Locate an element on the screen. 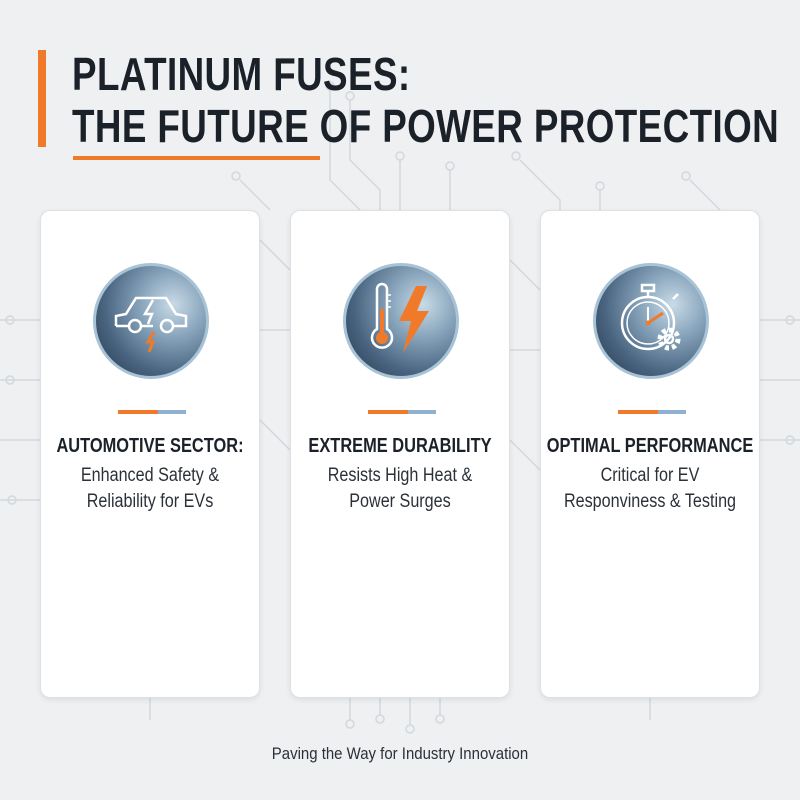 This screenshot has height=800, width=800. title-accent-bar is located at coordinates (42, 98).